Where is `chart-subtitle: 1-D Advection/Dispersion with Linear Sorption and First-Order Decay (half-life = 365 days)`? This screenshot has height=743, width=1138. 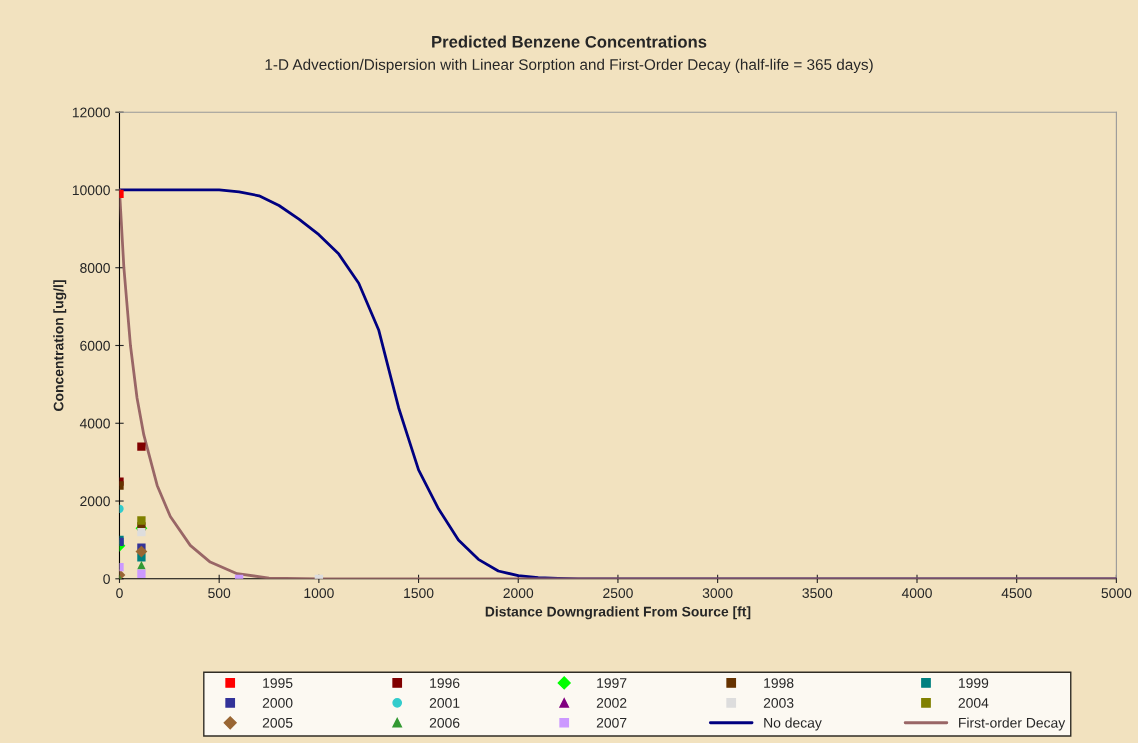 chart-subtitle: 1-D Advection/Dispersion with Linear Sorption and First-Order Decay (half-life = 365 days) is located at coordinates (569, 66).